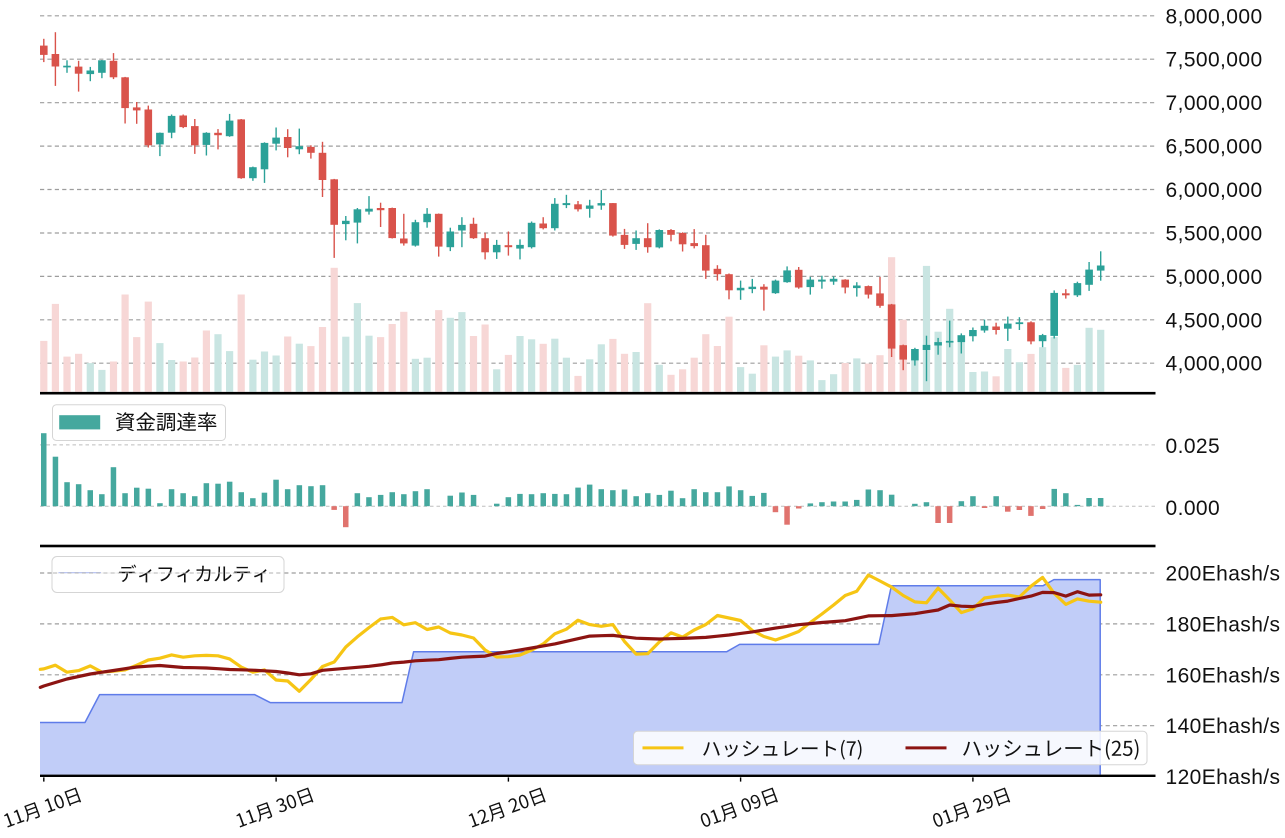 The height and width of the screenshot is (838, 1285). I want to click on svg-text: 6,000,000, so click(1214, 190).